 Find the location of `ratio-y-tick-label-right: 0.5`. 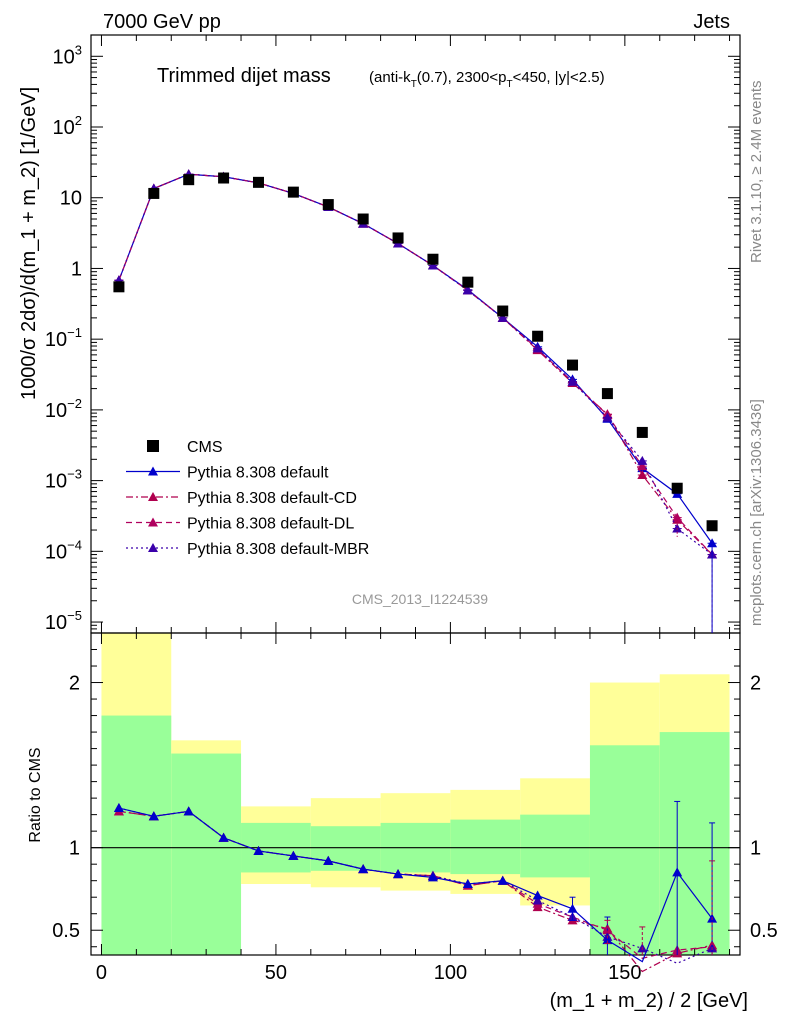

ratio-y-tick-label-right: 0.5 is located at coordinates (764, 931).